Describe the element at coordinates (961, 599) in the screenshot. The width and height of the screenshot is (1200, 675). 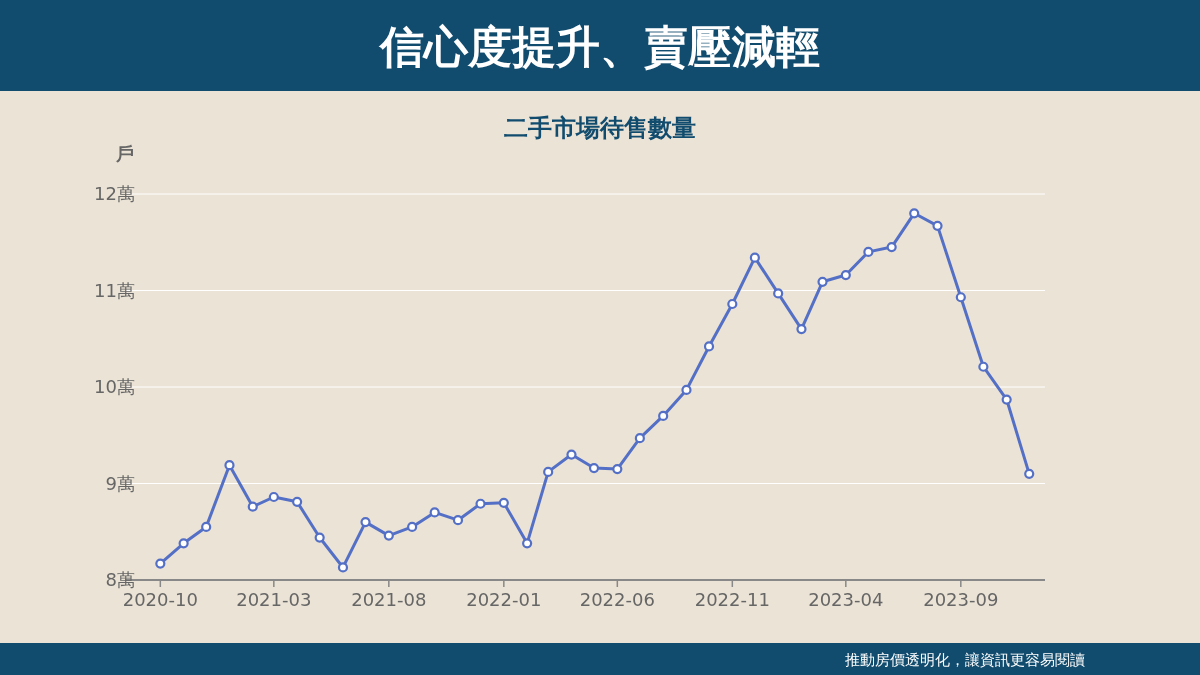
I see `x-tick-label: 2023-09` at that location.